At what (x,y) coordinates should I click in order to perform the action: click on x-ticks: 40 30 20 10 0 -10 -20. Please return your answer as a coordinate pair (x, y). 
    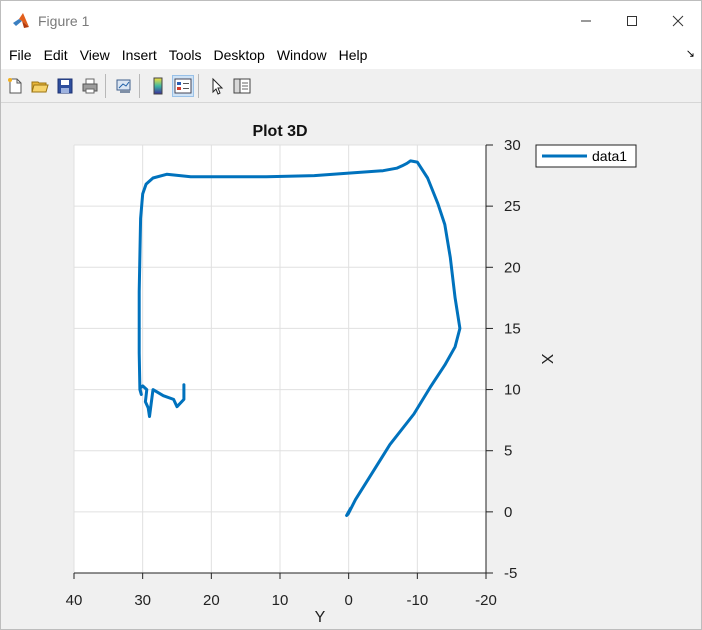
    Looking at the image, I should click on (281, 591).